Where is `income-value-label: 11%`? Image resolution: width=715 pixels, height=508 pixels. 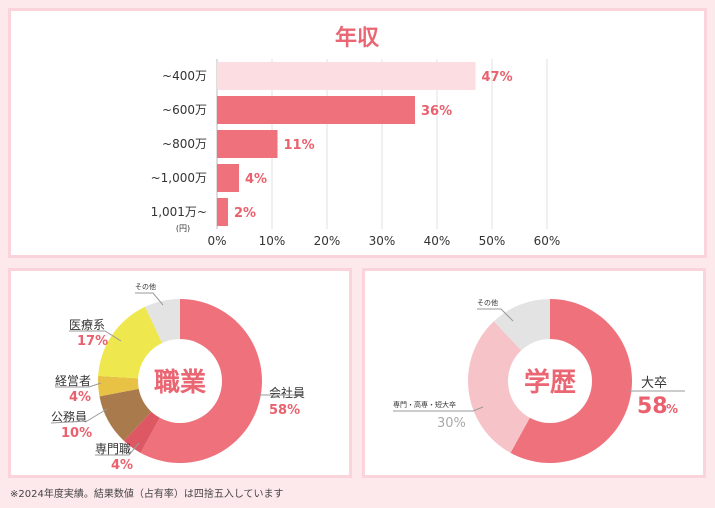 income-value-label: 11% is located at coordinates (299, 145).